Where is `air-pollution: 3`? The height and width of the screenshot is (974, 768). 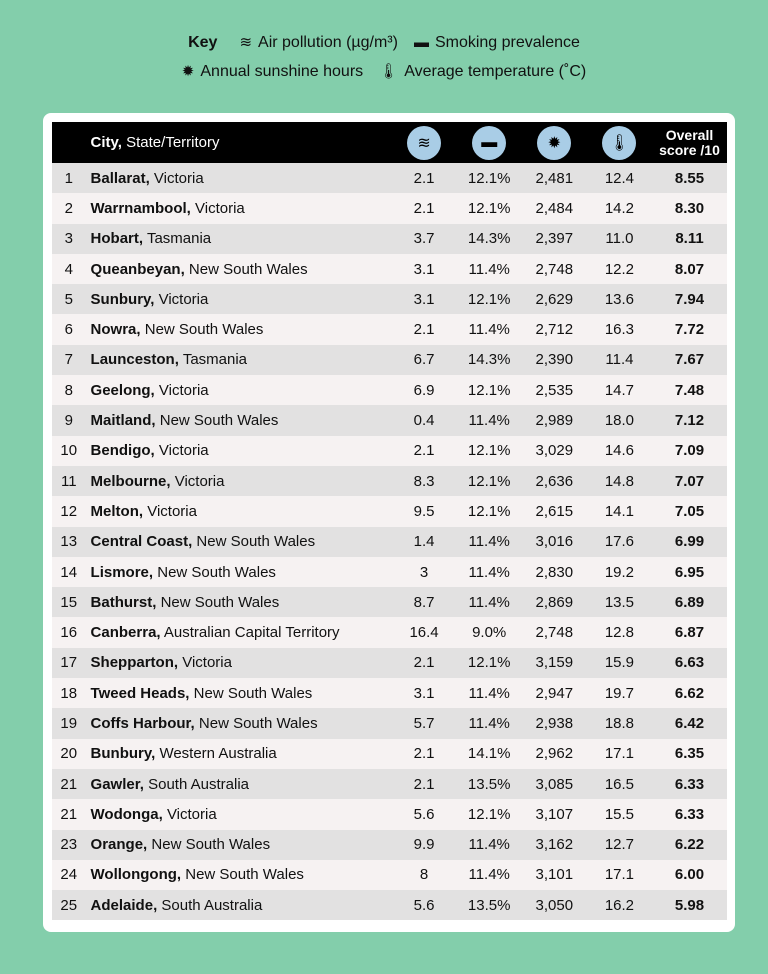
air-pollution: 3 is located at coordinates (424, 572).